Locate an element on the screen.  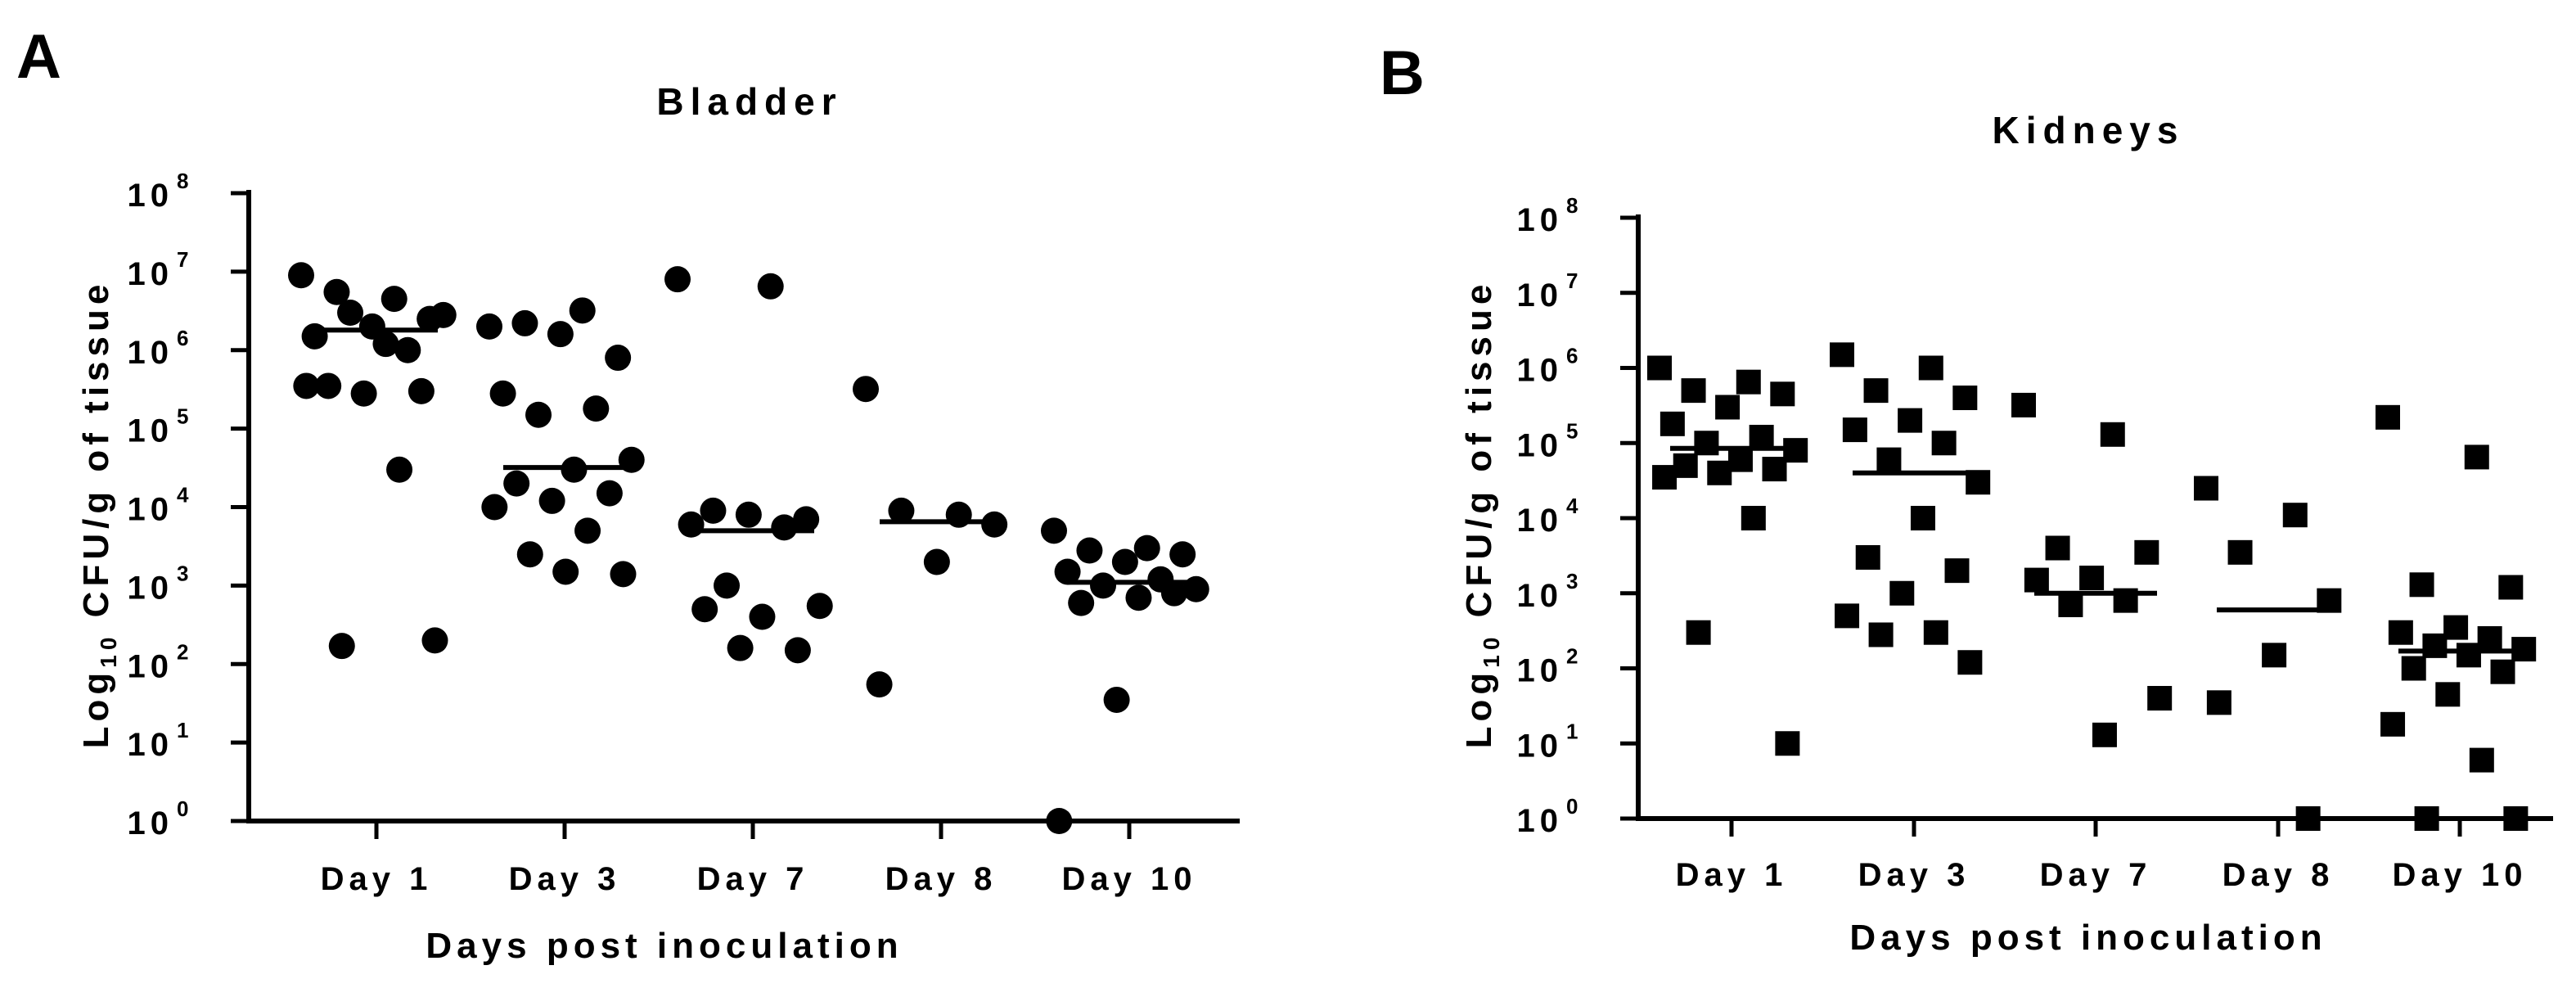
x-tick-label: Day 8 is located at coordinates (2278, 875).